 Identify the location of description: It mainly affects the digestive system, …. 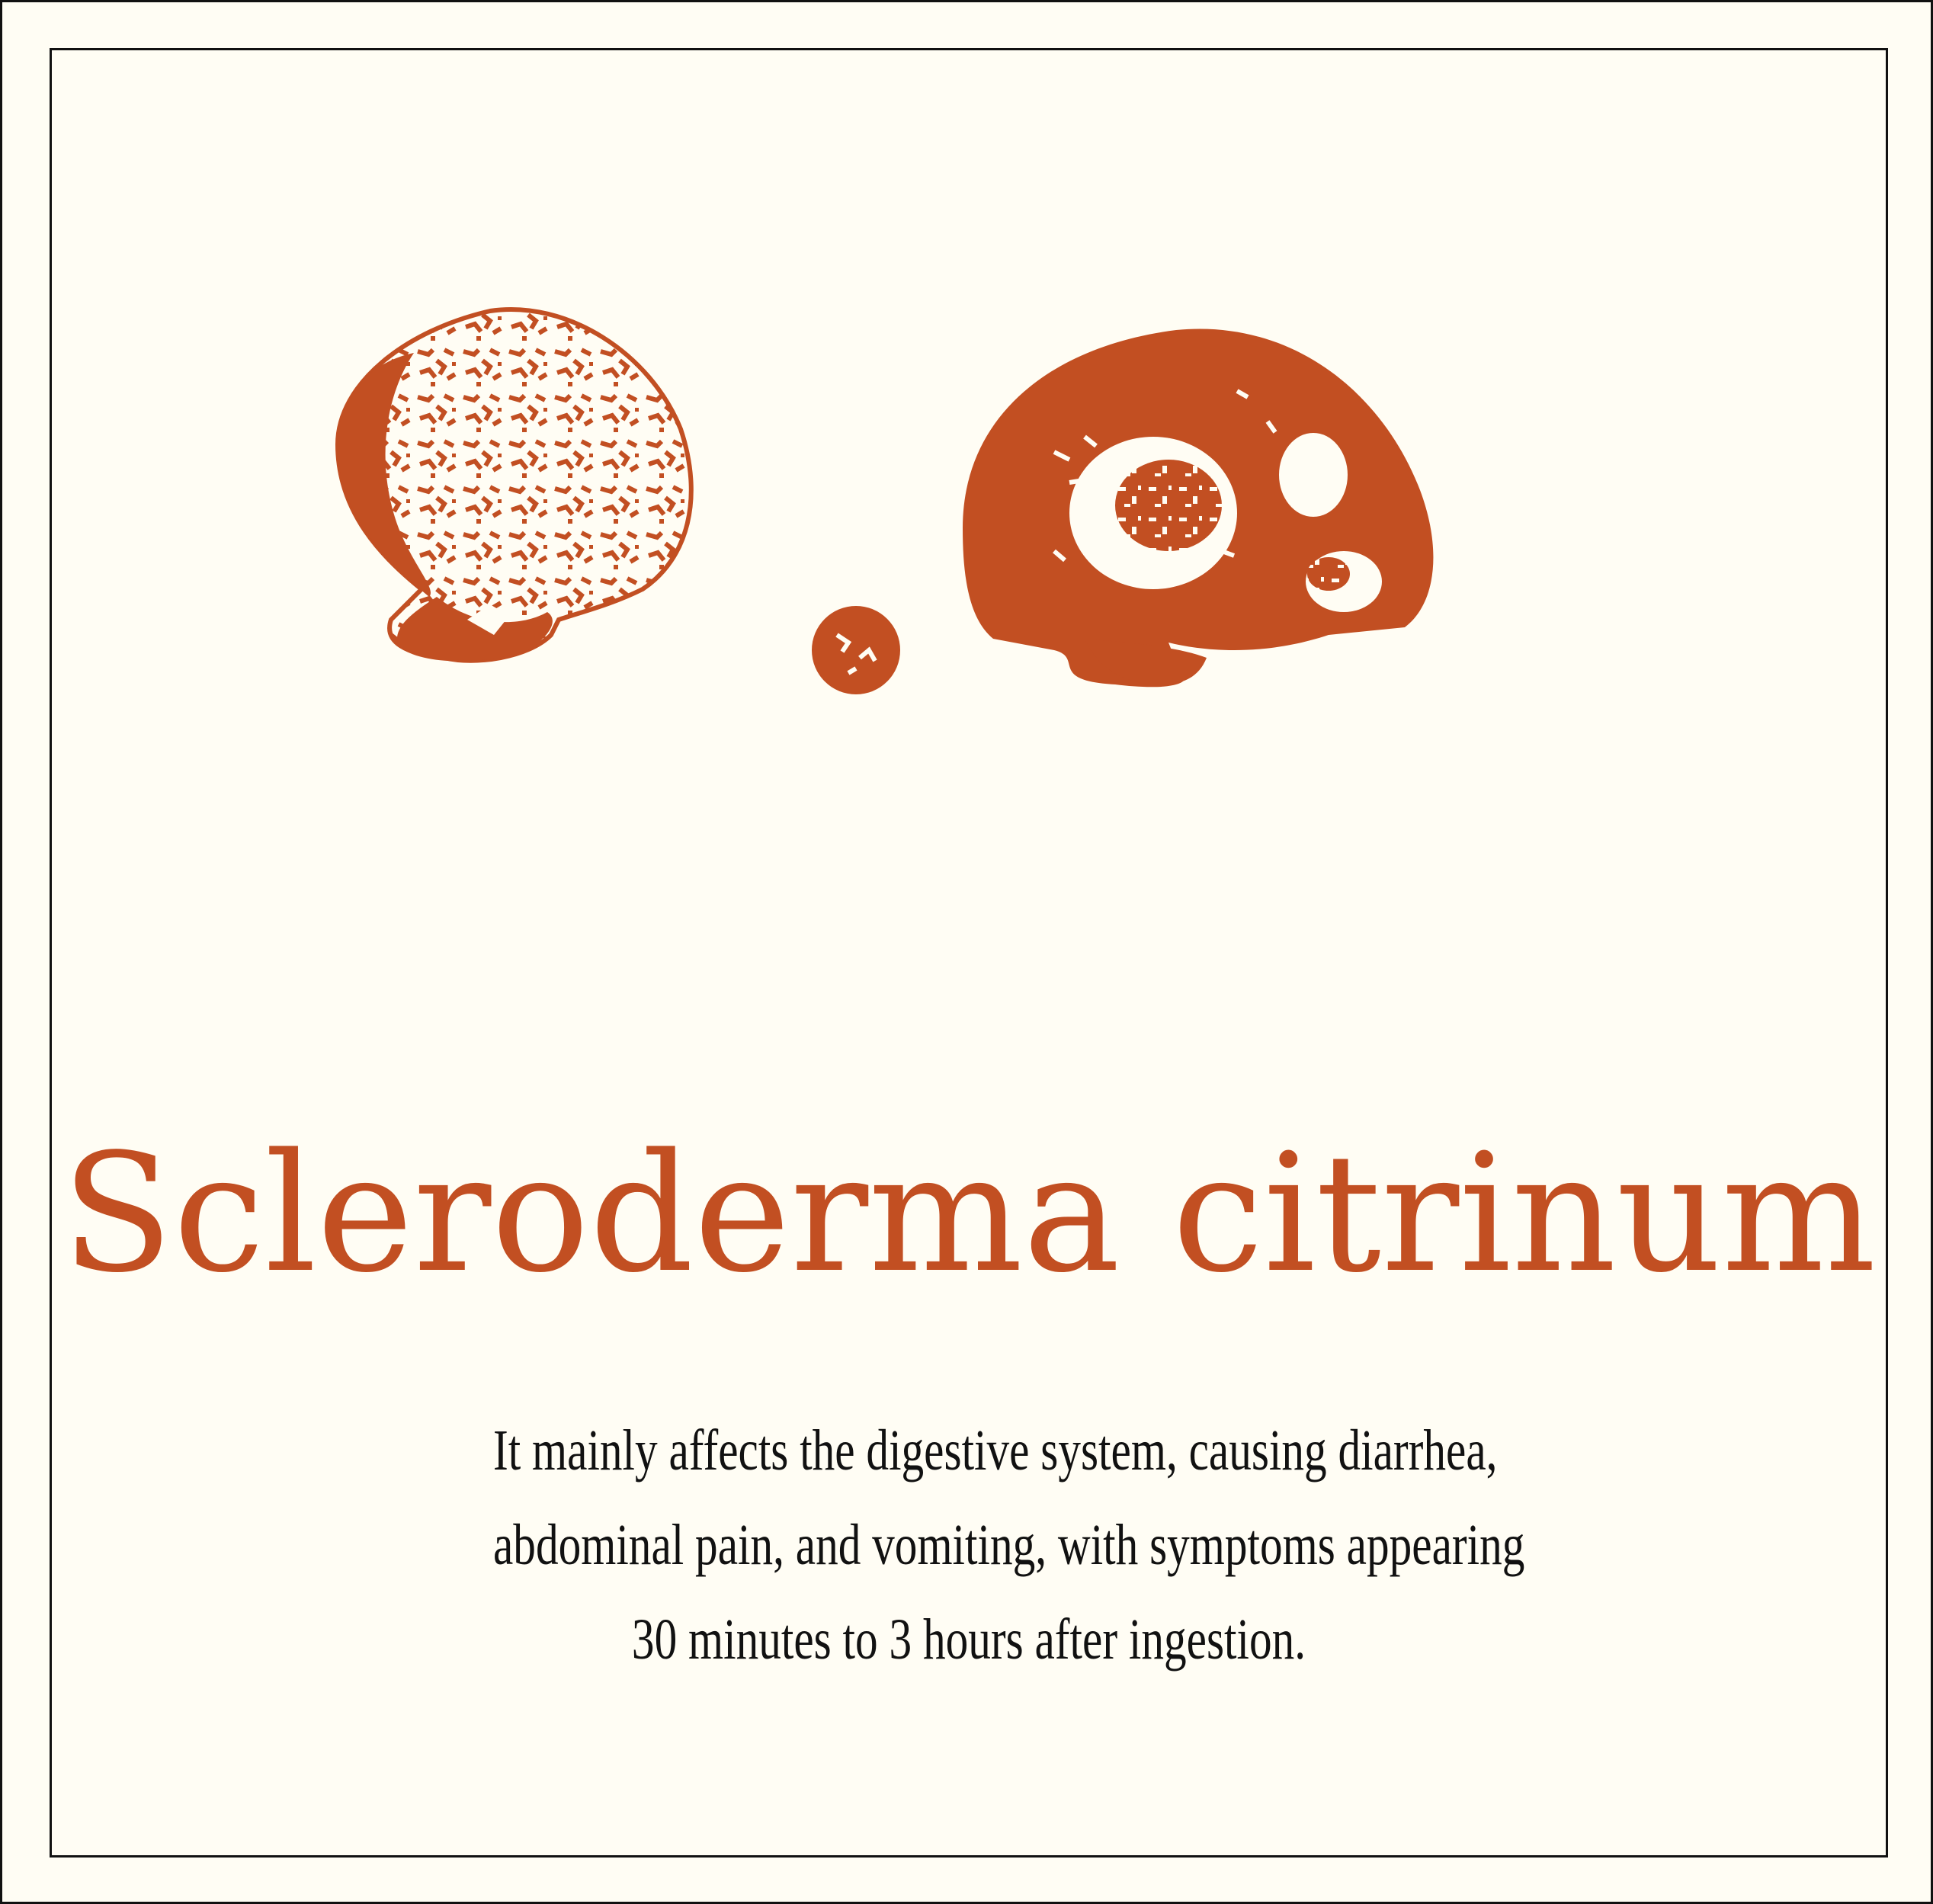
(969, 1545).